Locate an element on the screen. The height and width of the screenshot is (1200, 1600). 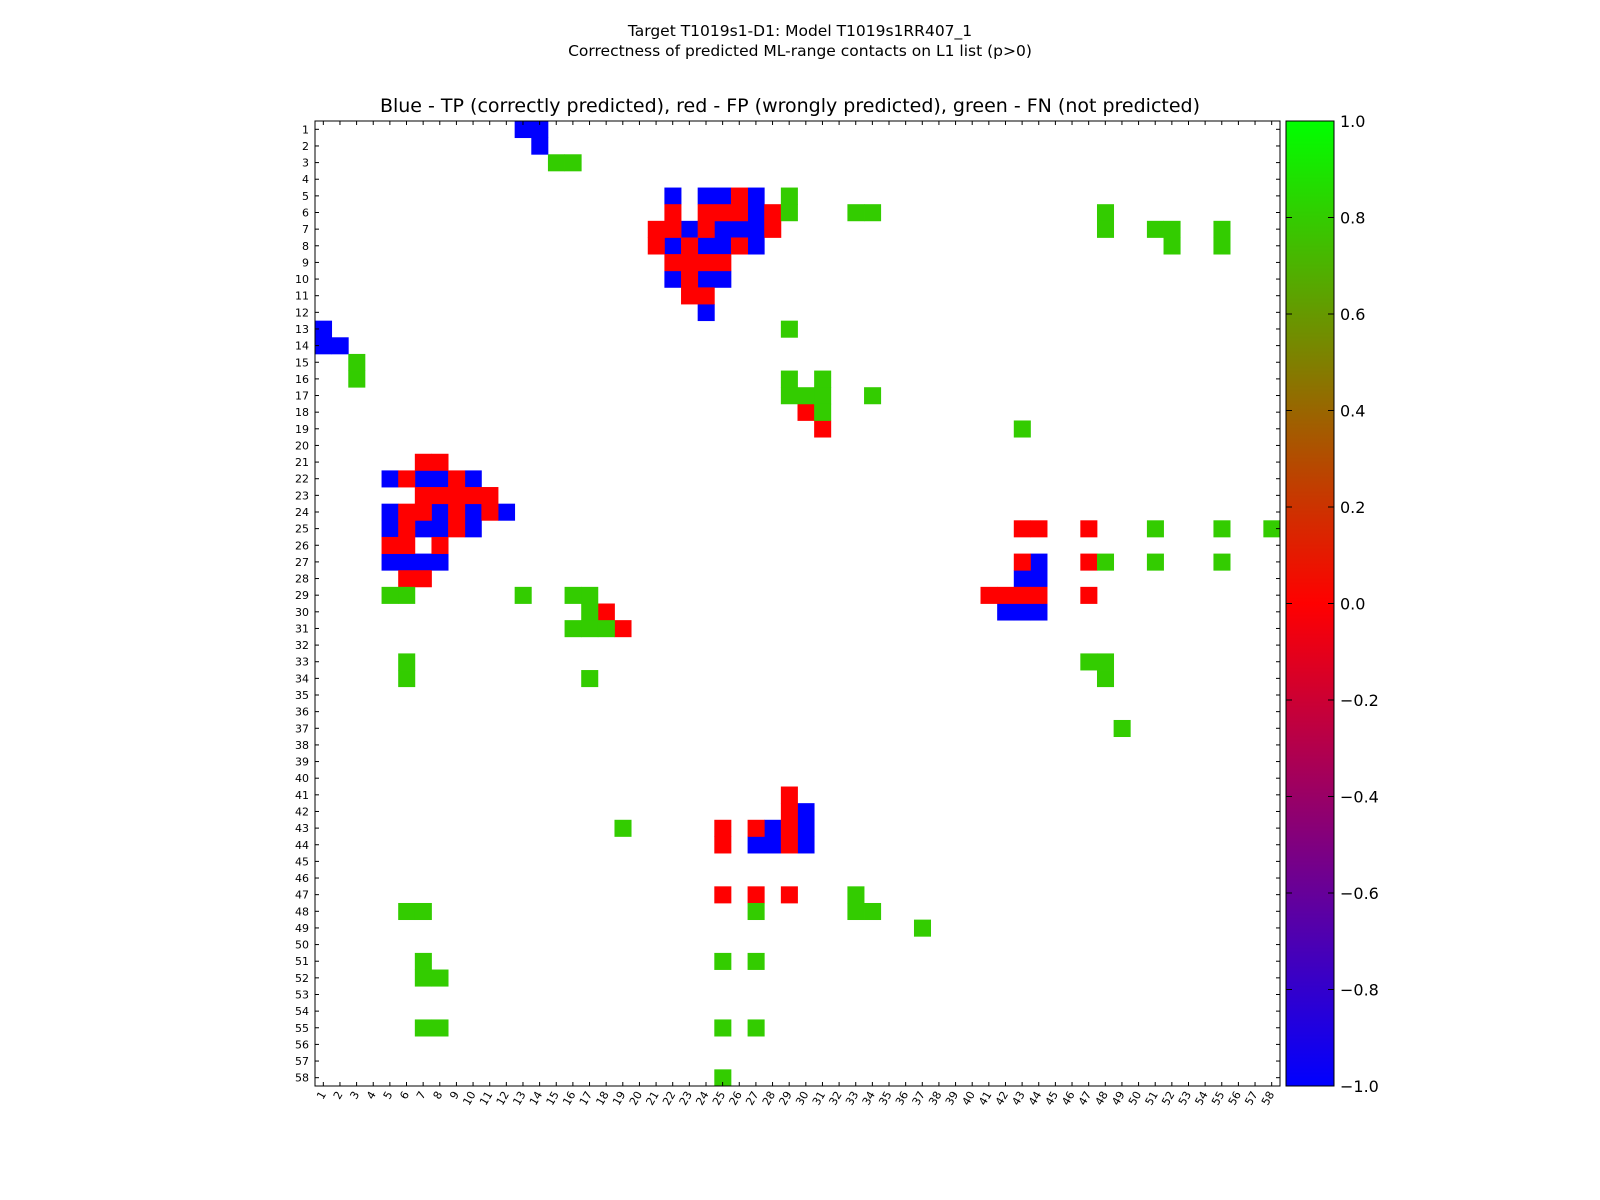
y-tick-label: 10 is located at coordinates (302, 279).